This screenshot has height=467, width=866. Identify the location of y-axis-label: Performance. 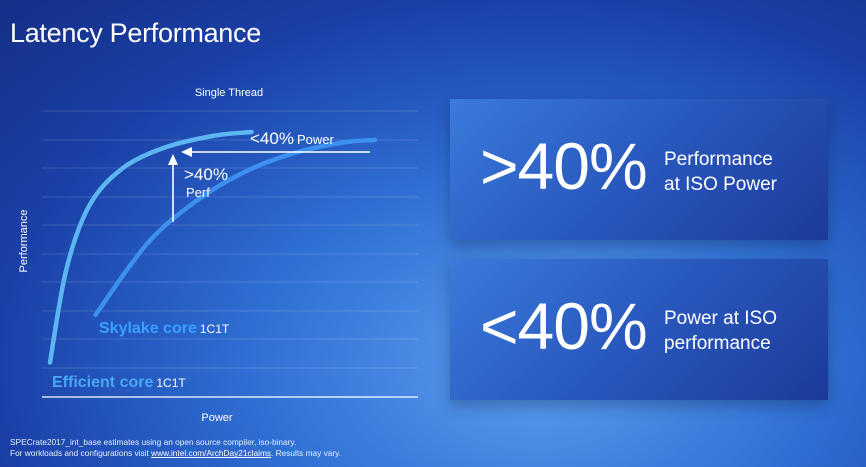
(24, 241).